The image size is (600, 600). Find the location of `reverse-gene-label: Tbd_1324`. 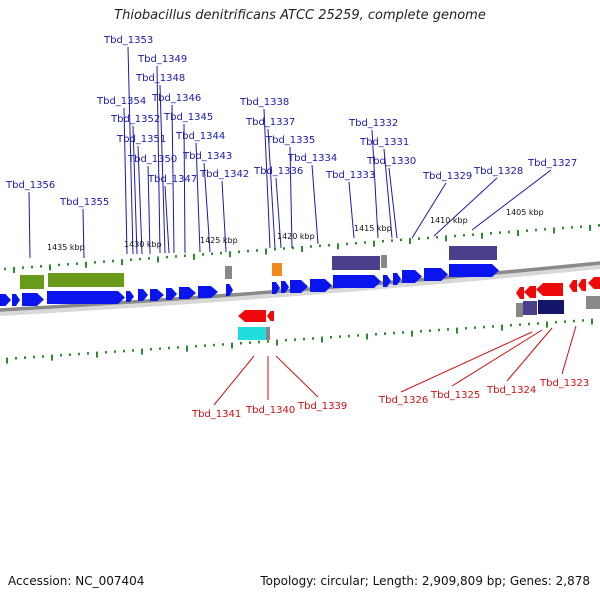

reverse-gene-label: Tbd_1324 is located at coordinates (511, 390).